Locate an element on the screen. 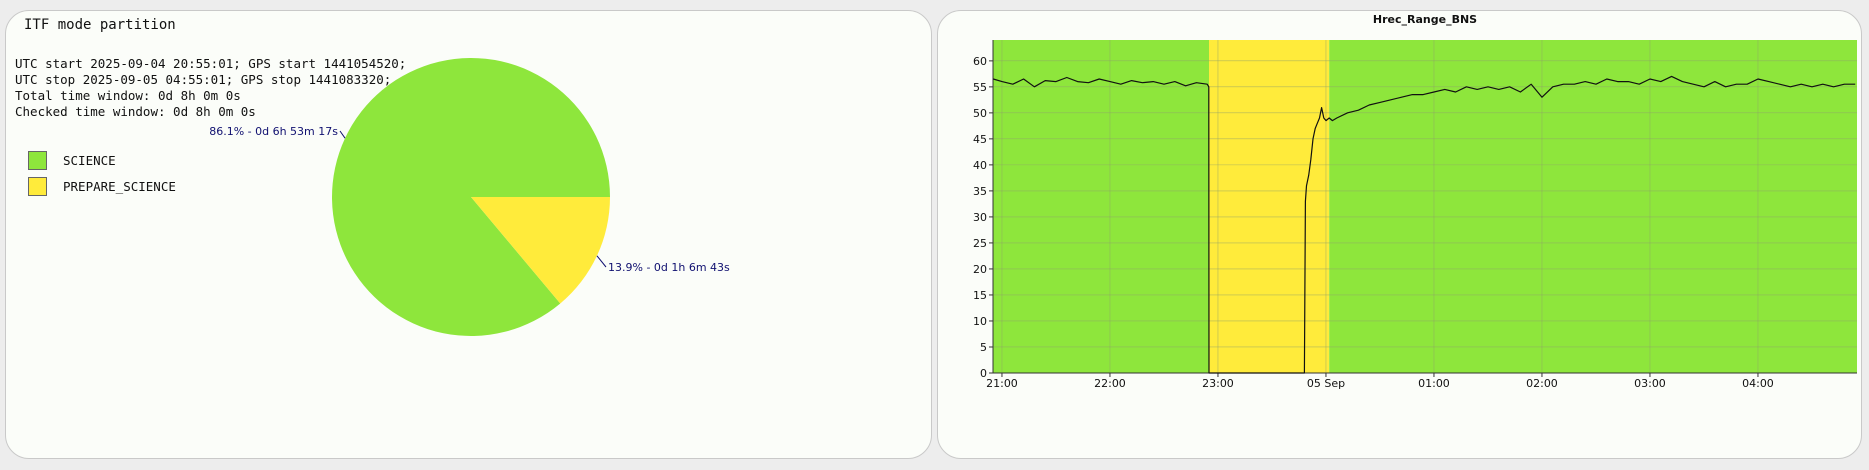 This screenshot has width=1869, height=470. x-tick-label: 01:00 is located at coordinates (1434, 383).